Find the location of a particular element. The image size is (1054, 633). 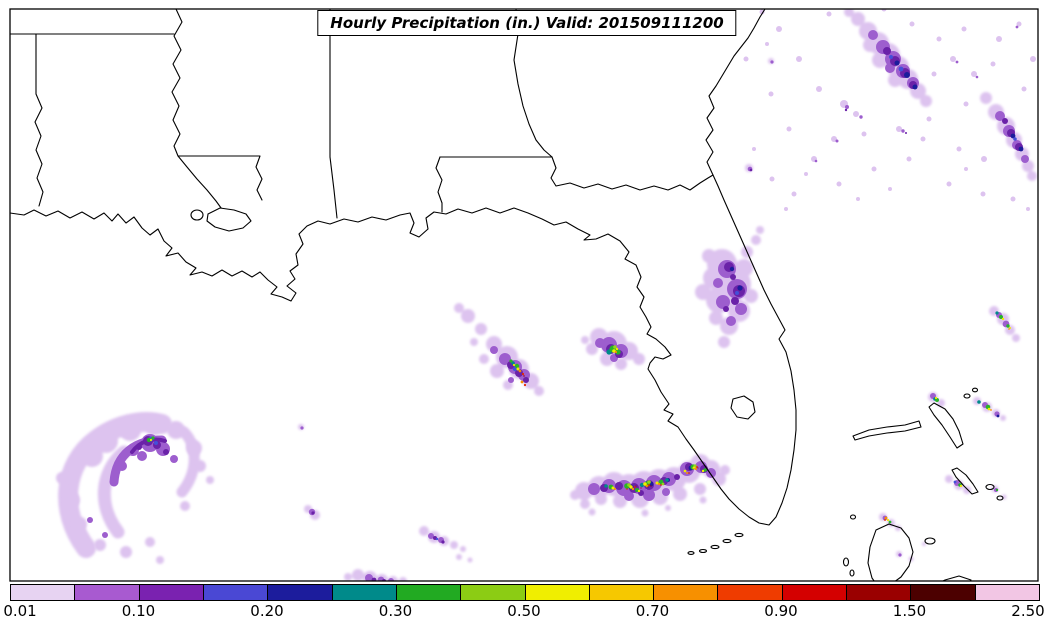

islands is located at coordinates (845, 484).